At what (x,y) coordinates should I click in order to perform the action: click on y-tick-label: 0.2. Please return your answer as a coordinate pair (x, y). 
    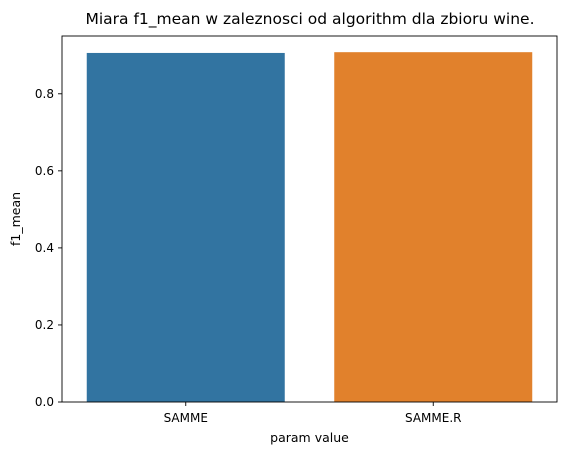
    Looking at the image, I should click on (44, 325).